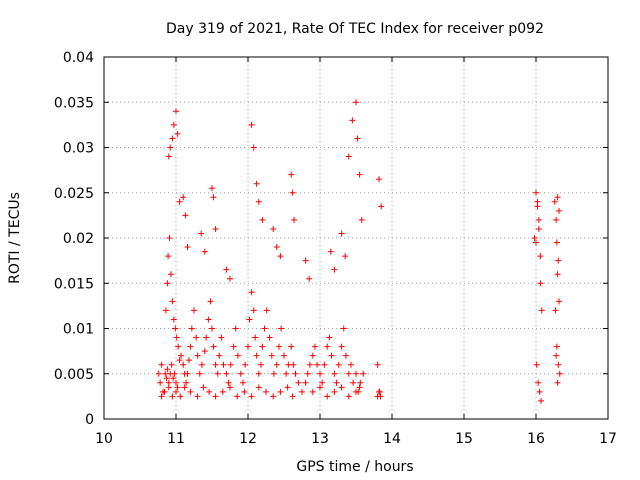 This screenshot has height=480, width=640. I want to click on y-tick-label: 0.035, so click(74, 103).